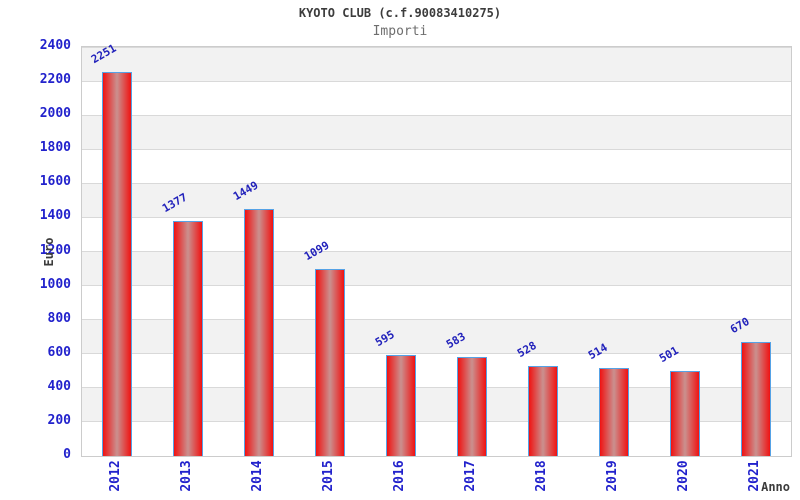  Describe the element at coordinates (187, 476) in the screenshot. I see `x-tick-label: 2013` at that location.